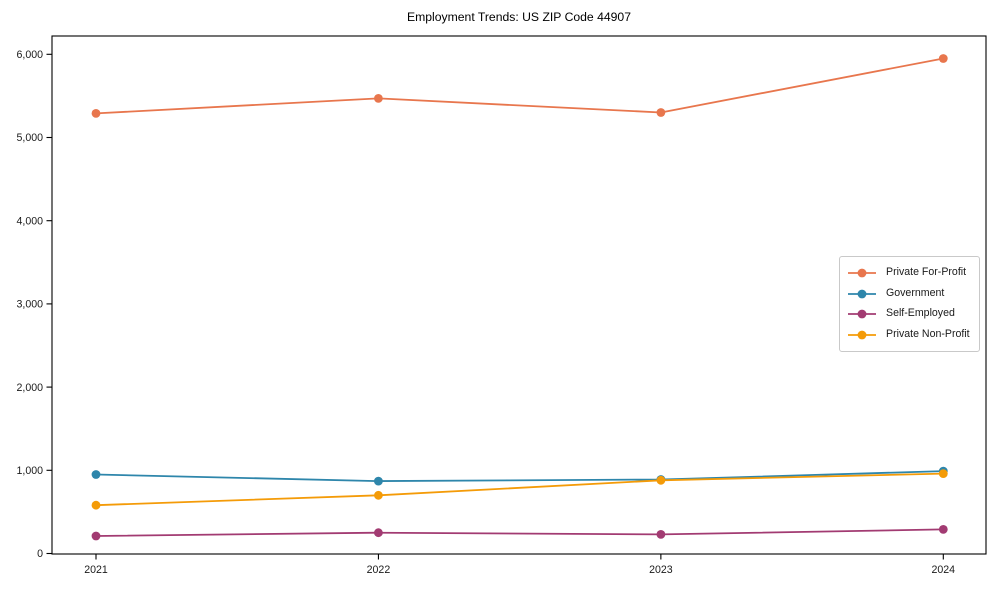 The height and width of the screenshot is (600, 1000). What do you see at coordinates (379, 570) in the screenshot?
I see `x-tick-label: 2022` at bounding box center [379, 570].